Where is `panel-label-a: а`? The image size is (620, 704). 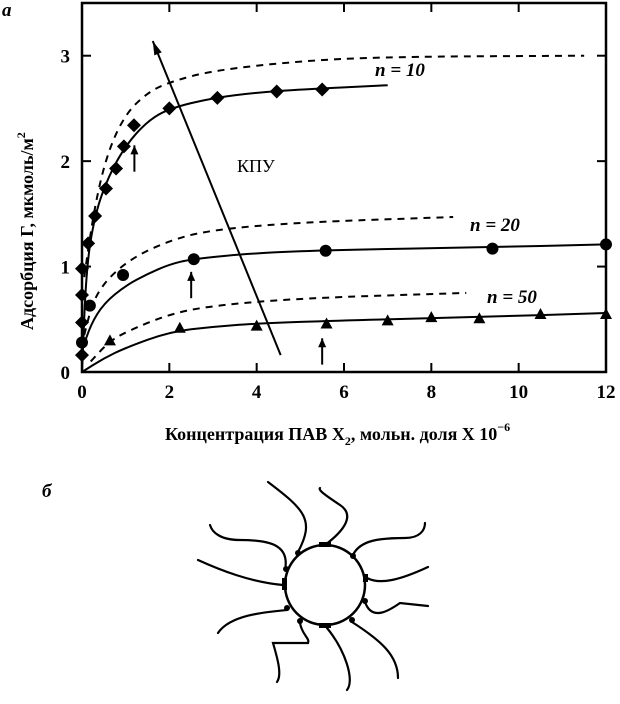 panel-label-a: а is located at coordinates (7, 10).